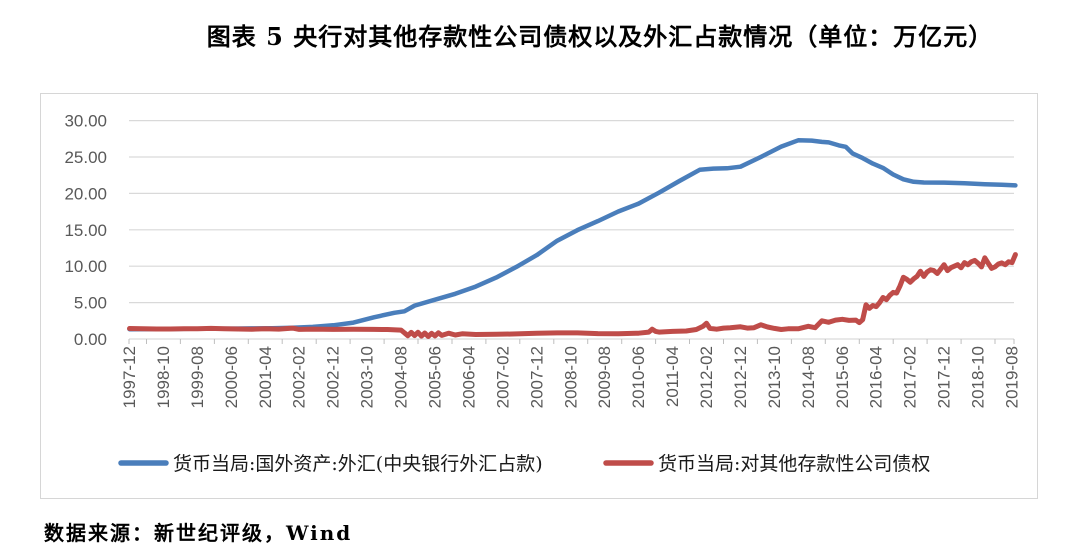 The width and height of the screenshot is (1080, 558). Describe the element at coordinates (163, 377) in the screenshot. I see `x-tick-label: 1998-10` at that location.